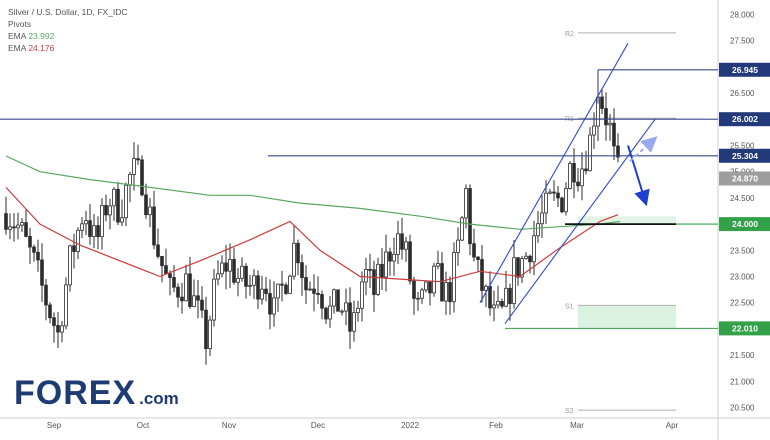 The width and height of the screenshot is (770, 440). I want to click on price-tick-label: 28.000, so click(742, 14).